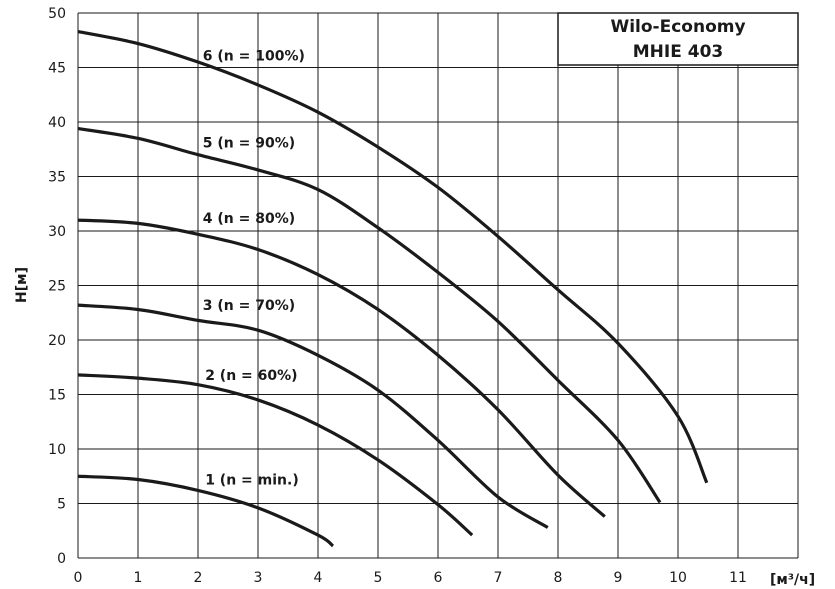 The height and width of the screenshot is (589, 835). Describe the element at coordinates (57, 178) in the screenshot. I see `y-tick-label: 35` at that location.